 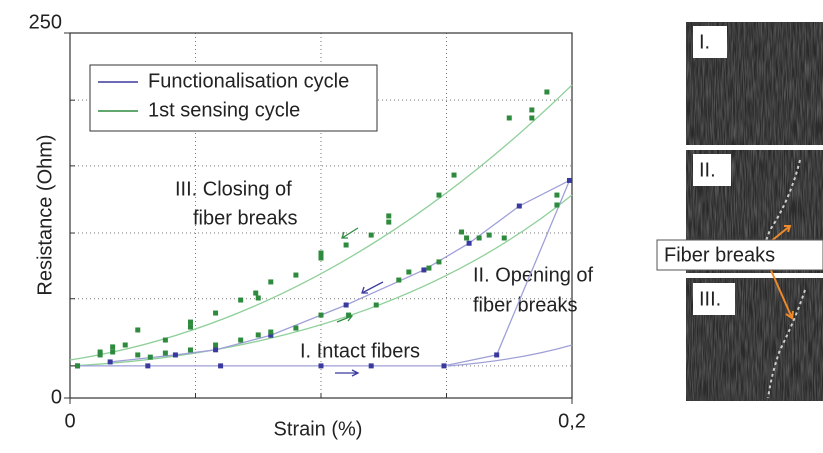 I want to click on x-tick-label: 0, so click(x=69, y=421).